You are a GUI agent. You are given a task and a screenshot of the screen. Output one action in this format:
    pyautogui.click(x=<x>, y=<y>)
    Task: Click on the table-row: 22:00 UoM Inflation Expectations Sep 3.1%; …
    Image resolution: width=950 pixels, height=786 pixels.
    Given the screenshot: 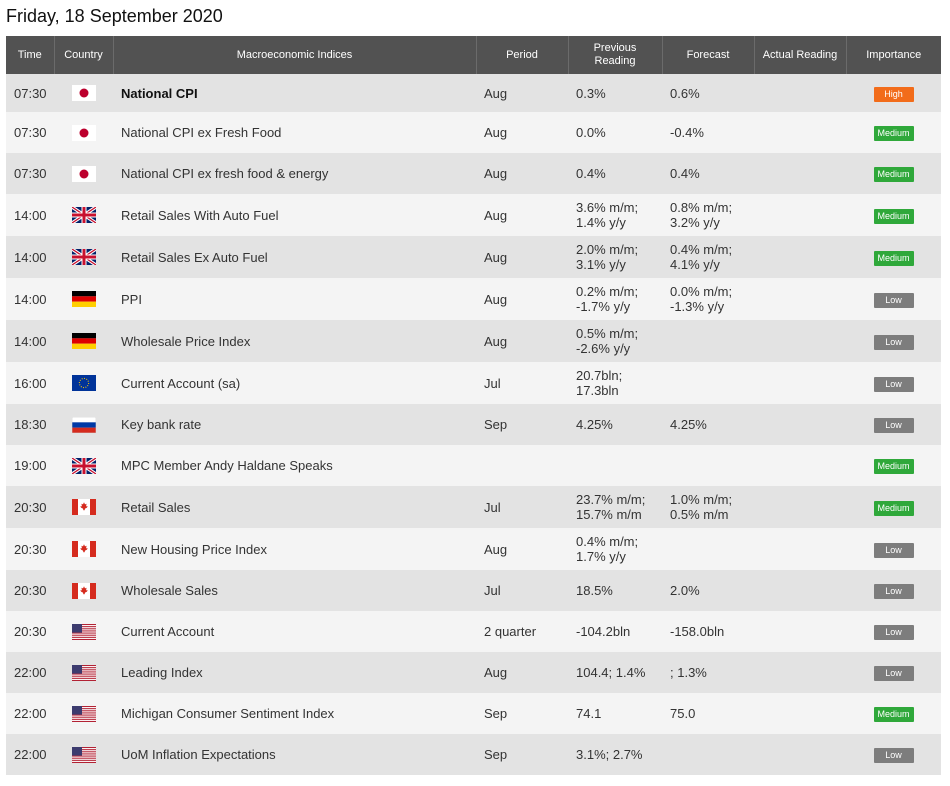 What is the action you would take?
    pyautogui.click(x=473, y=754)
    